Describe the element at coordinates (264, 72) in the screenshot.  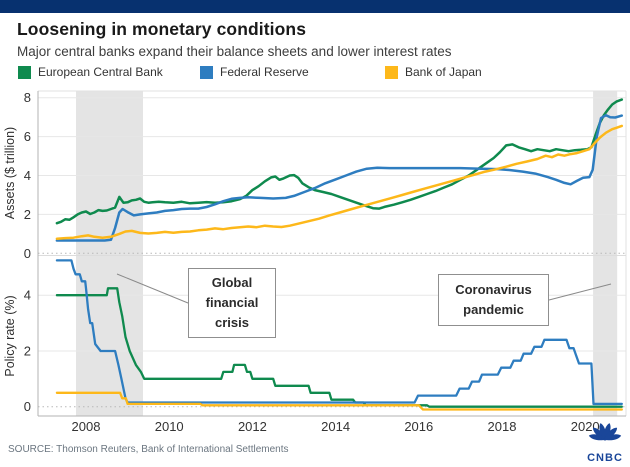
I see `legend-label-fed: Federal Reserve` at that location.